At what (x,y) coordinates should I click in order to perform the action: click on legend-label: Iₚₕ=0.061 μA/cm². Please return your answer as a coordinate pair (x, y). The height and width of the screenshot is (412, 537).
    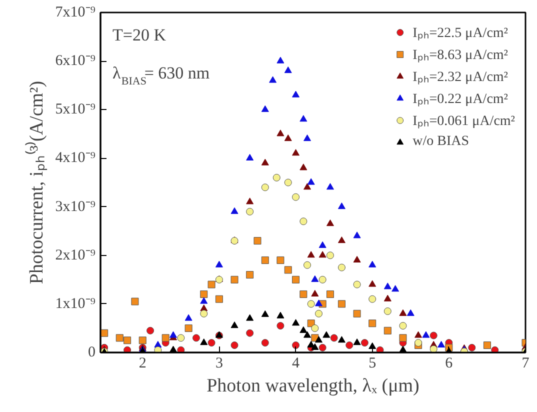
    Looking at the image, I should click on (463, 121).